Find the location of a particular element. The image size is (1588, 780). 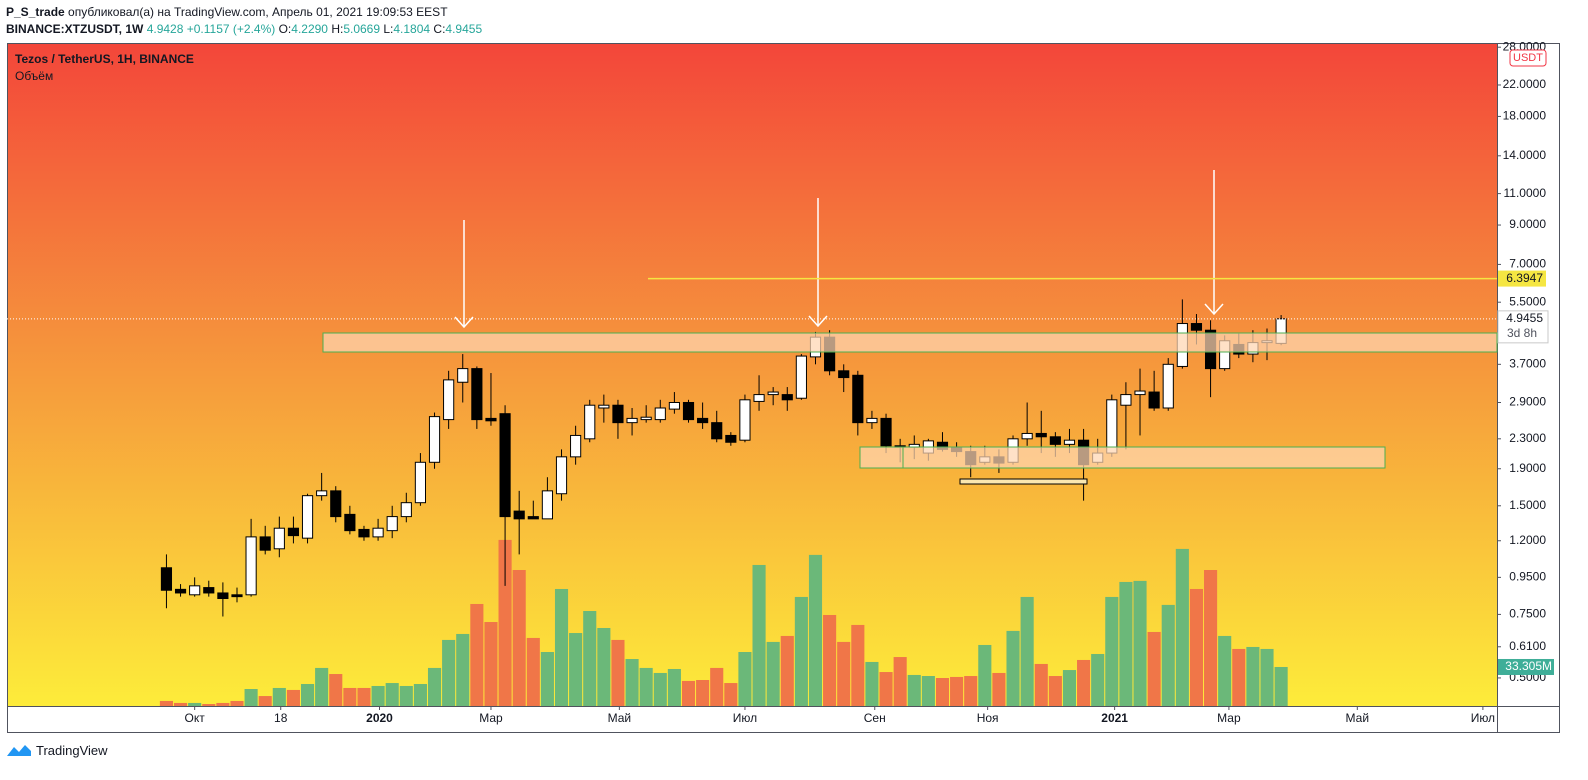

level-label: 6.3947 is located at coordinates (1524, 278).